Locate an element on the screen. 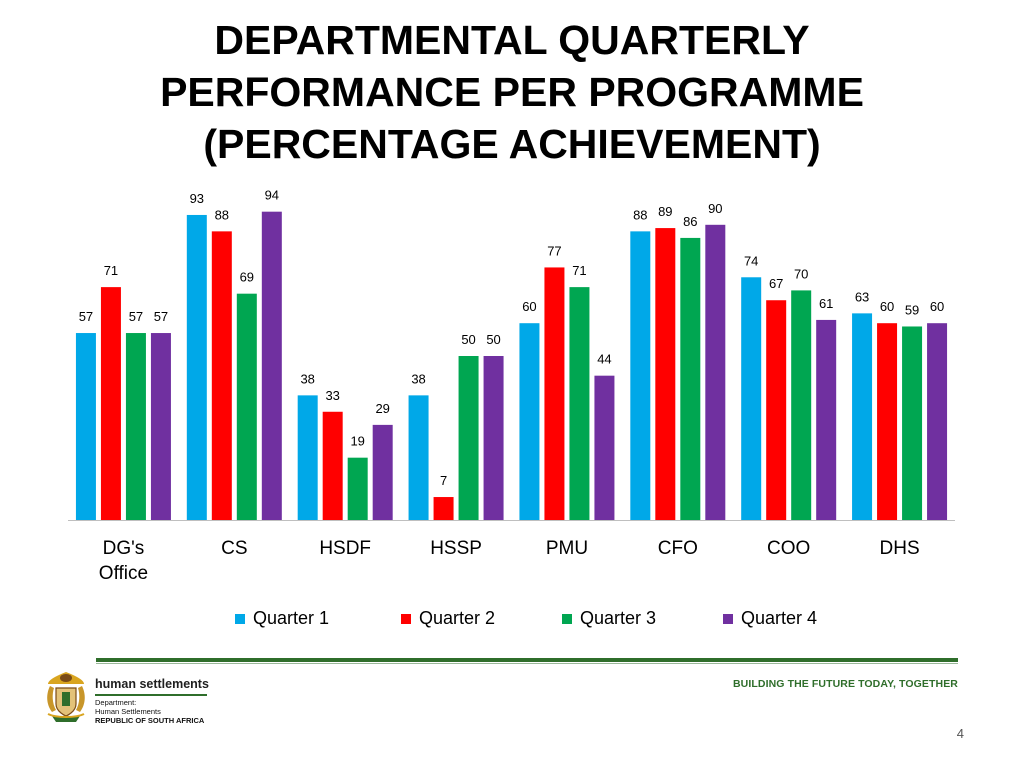 This screenshot has height=768, width=1024. legend-label: Quarter 2 is located at coordinates (457, 618).